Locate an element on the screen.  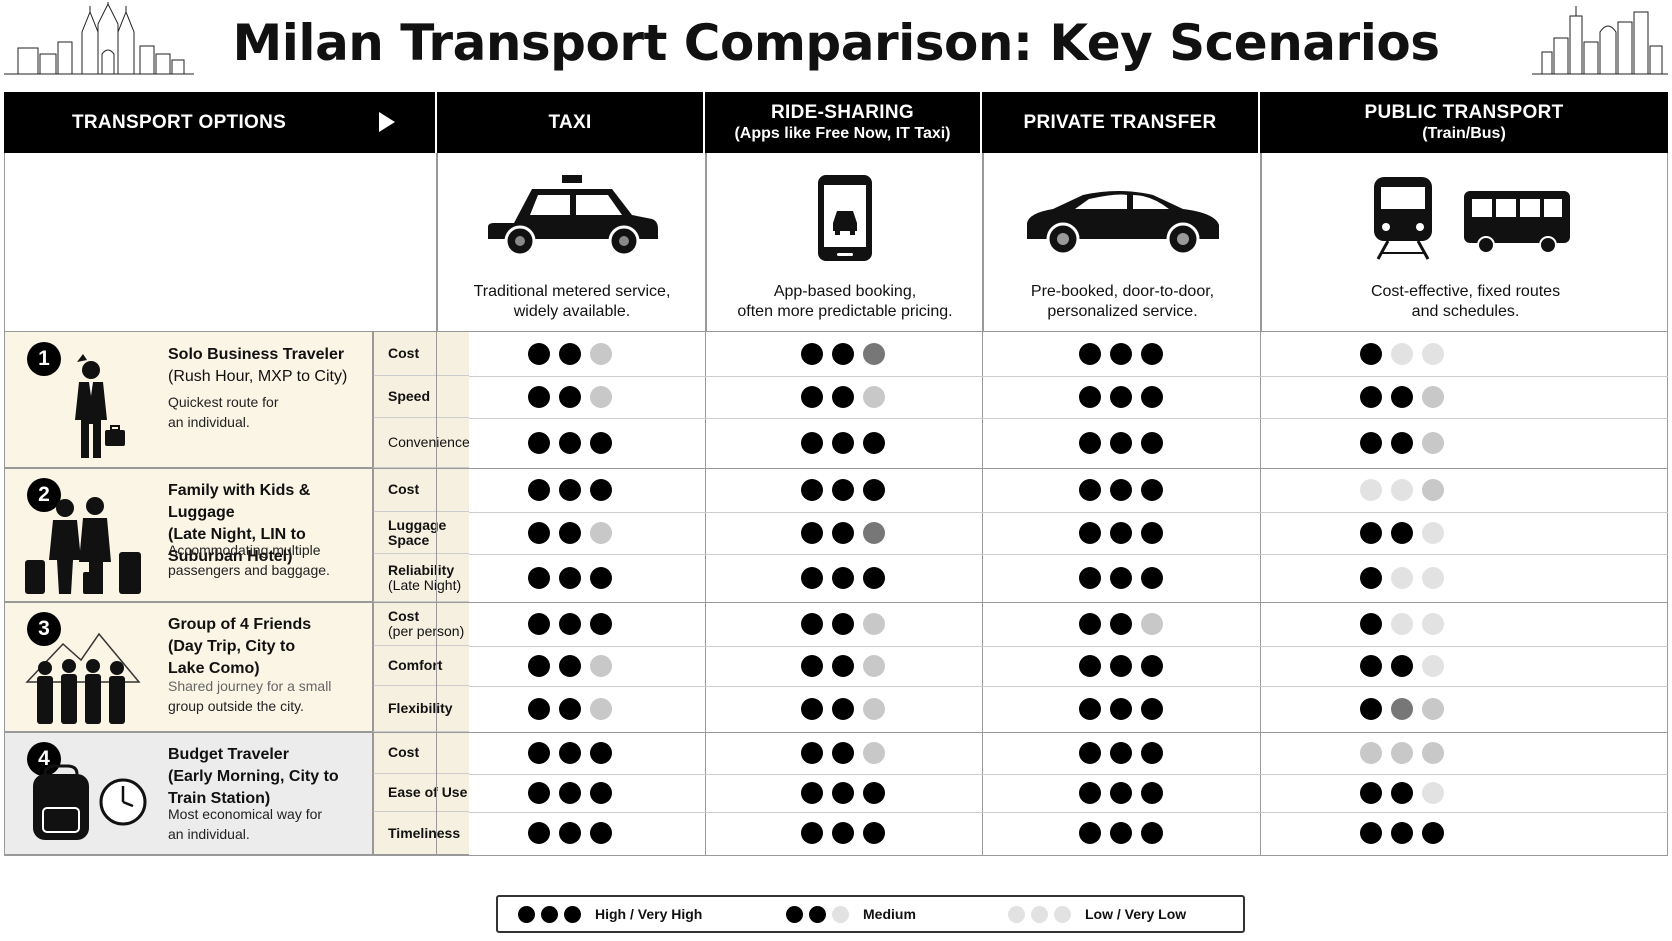
header-public-transport: PUBLIC TRANSPORT (Train/Bus) is located at coordinates (1464, 122).